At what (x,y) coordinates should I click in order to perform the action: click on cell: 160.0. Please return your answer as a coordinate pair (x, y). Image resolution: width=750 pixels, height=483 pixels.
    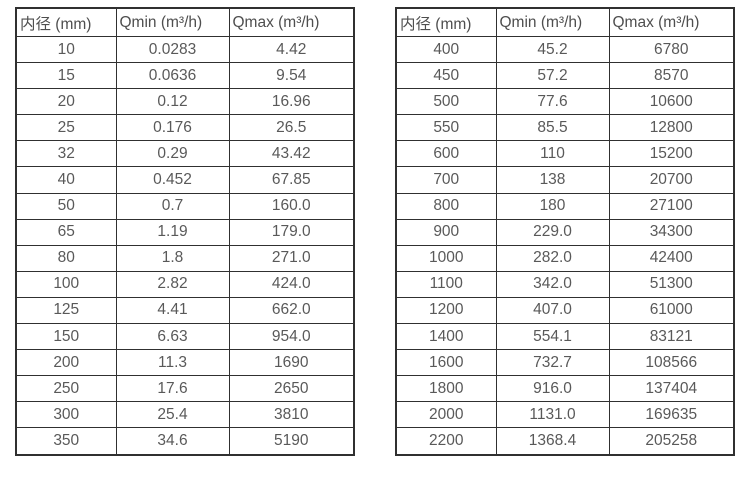
    Looking at the image, I should click on (291, 206).